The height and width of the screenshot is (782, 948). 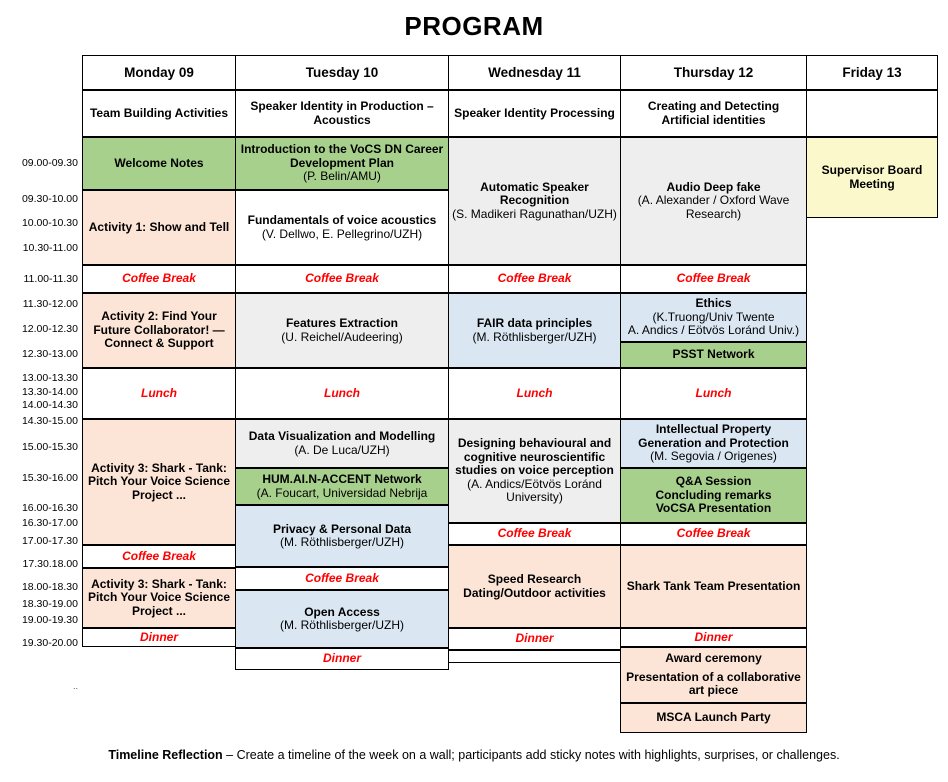 I want to click on schedule-cell: Speed Research Dating/Outdoor activities, so click(x=534, y=586).